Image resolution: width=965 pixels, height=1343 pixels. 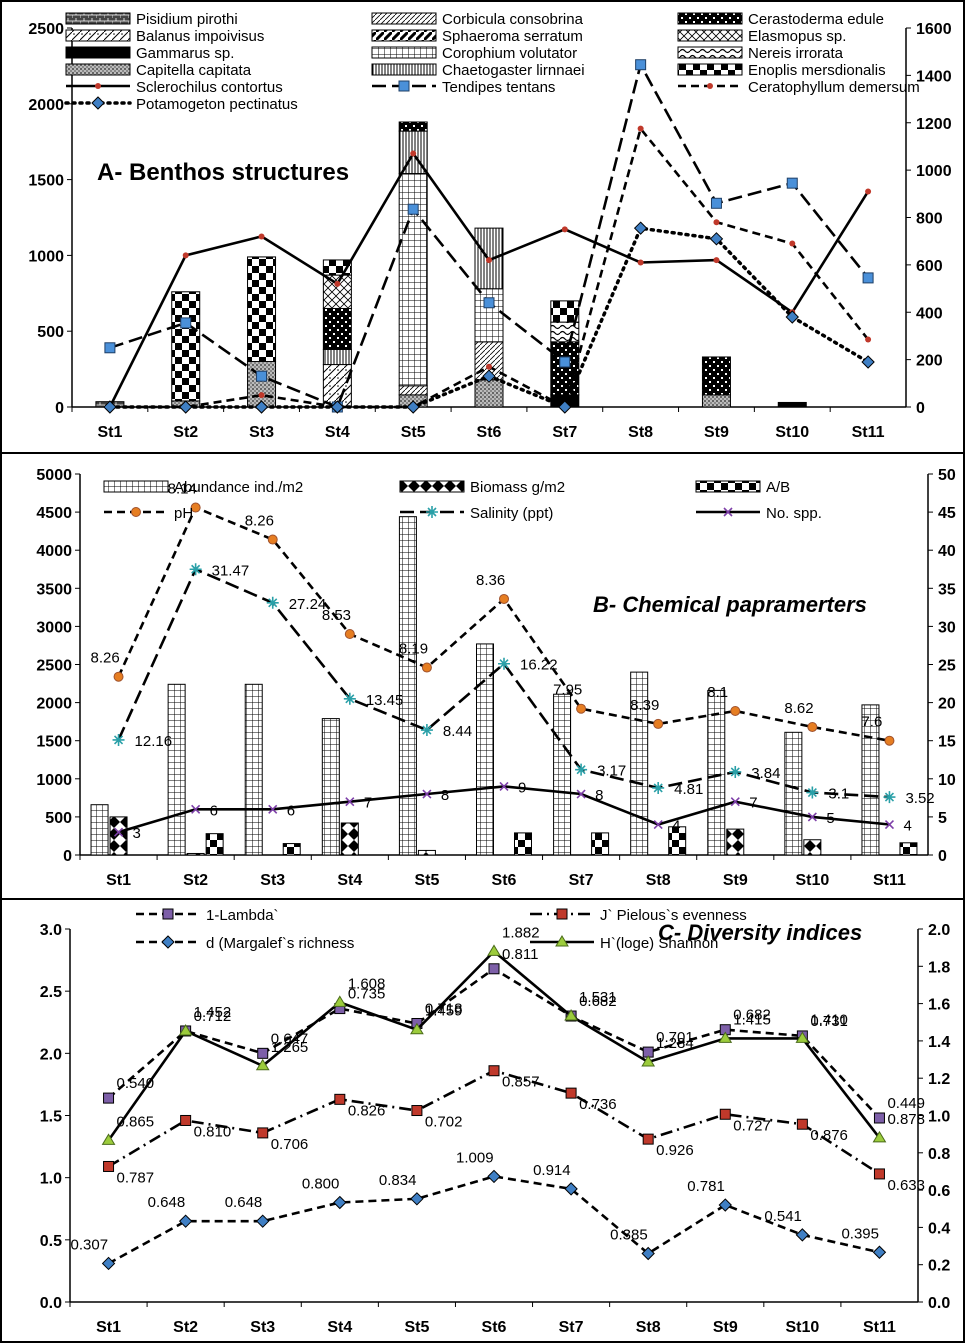 What do you see at coordinates (200, 36) in the screenshot?
I see `panel-a-legend-label: Balanus impoivisus` at bounding box center [200, 36].